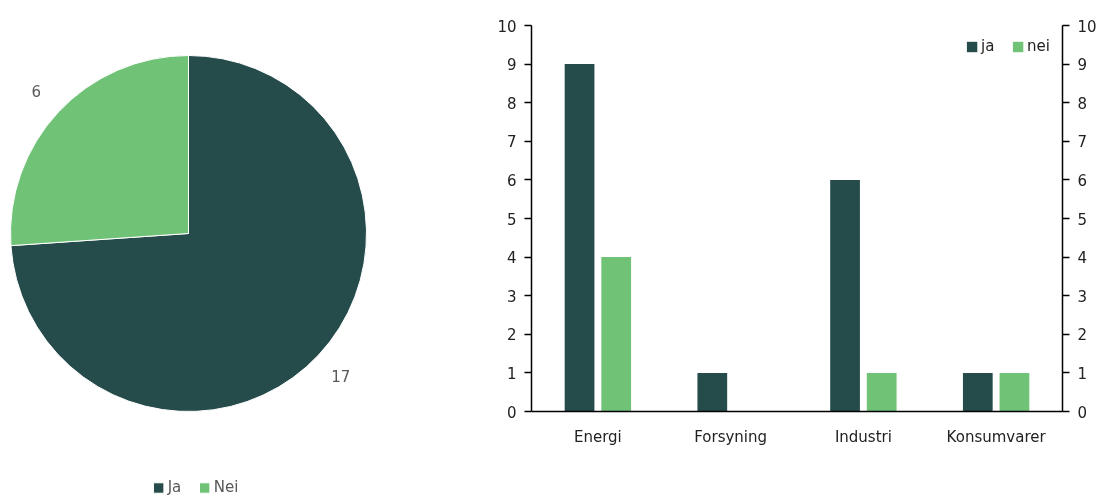 This screenshot has height=499, width=1098. I want to click on y-tick-label: 6, so click(511, 180).